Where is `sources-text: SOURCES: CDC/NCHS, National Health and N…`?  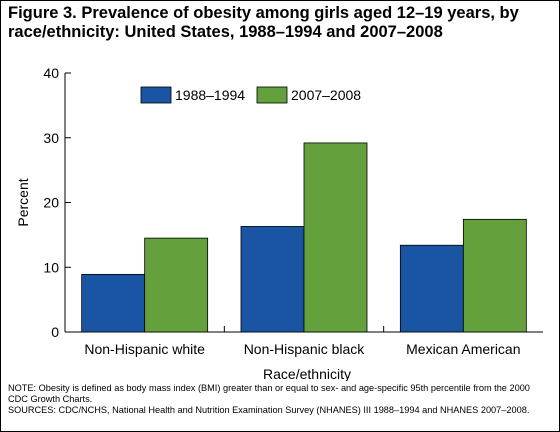
sources-text: SOURCES: CDC/NCHS, National Health and N… is located at coordinates (269, 410).